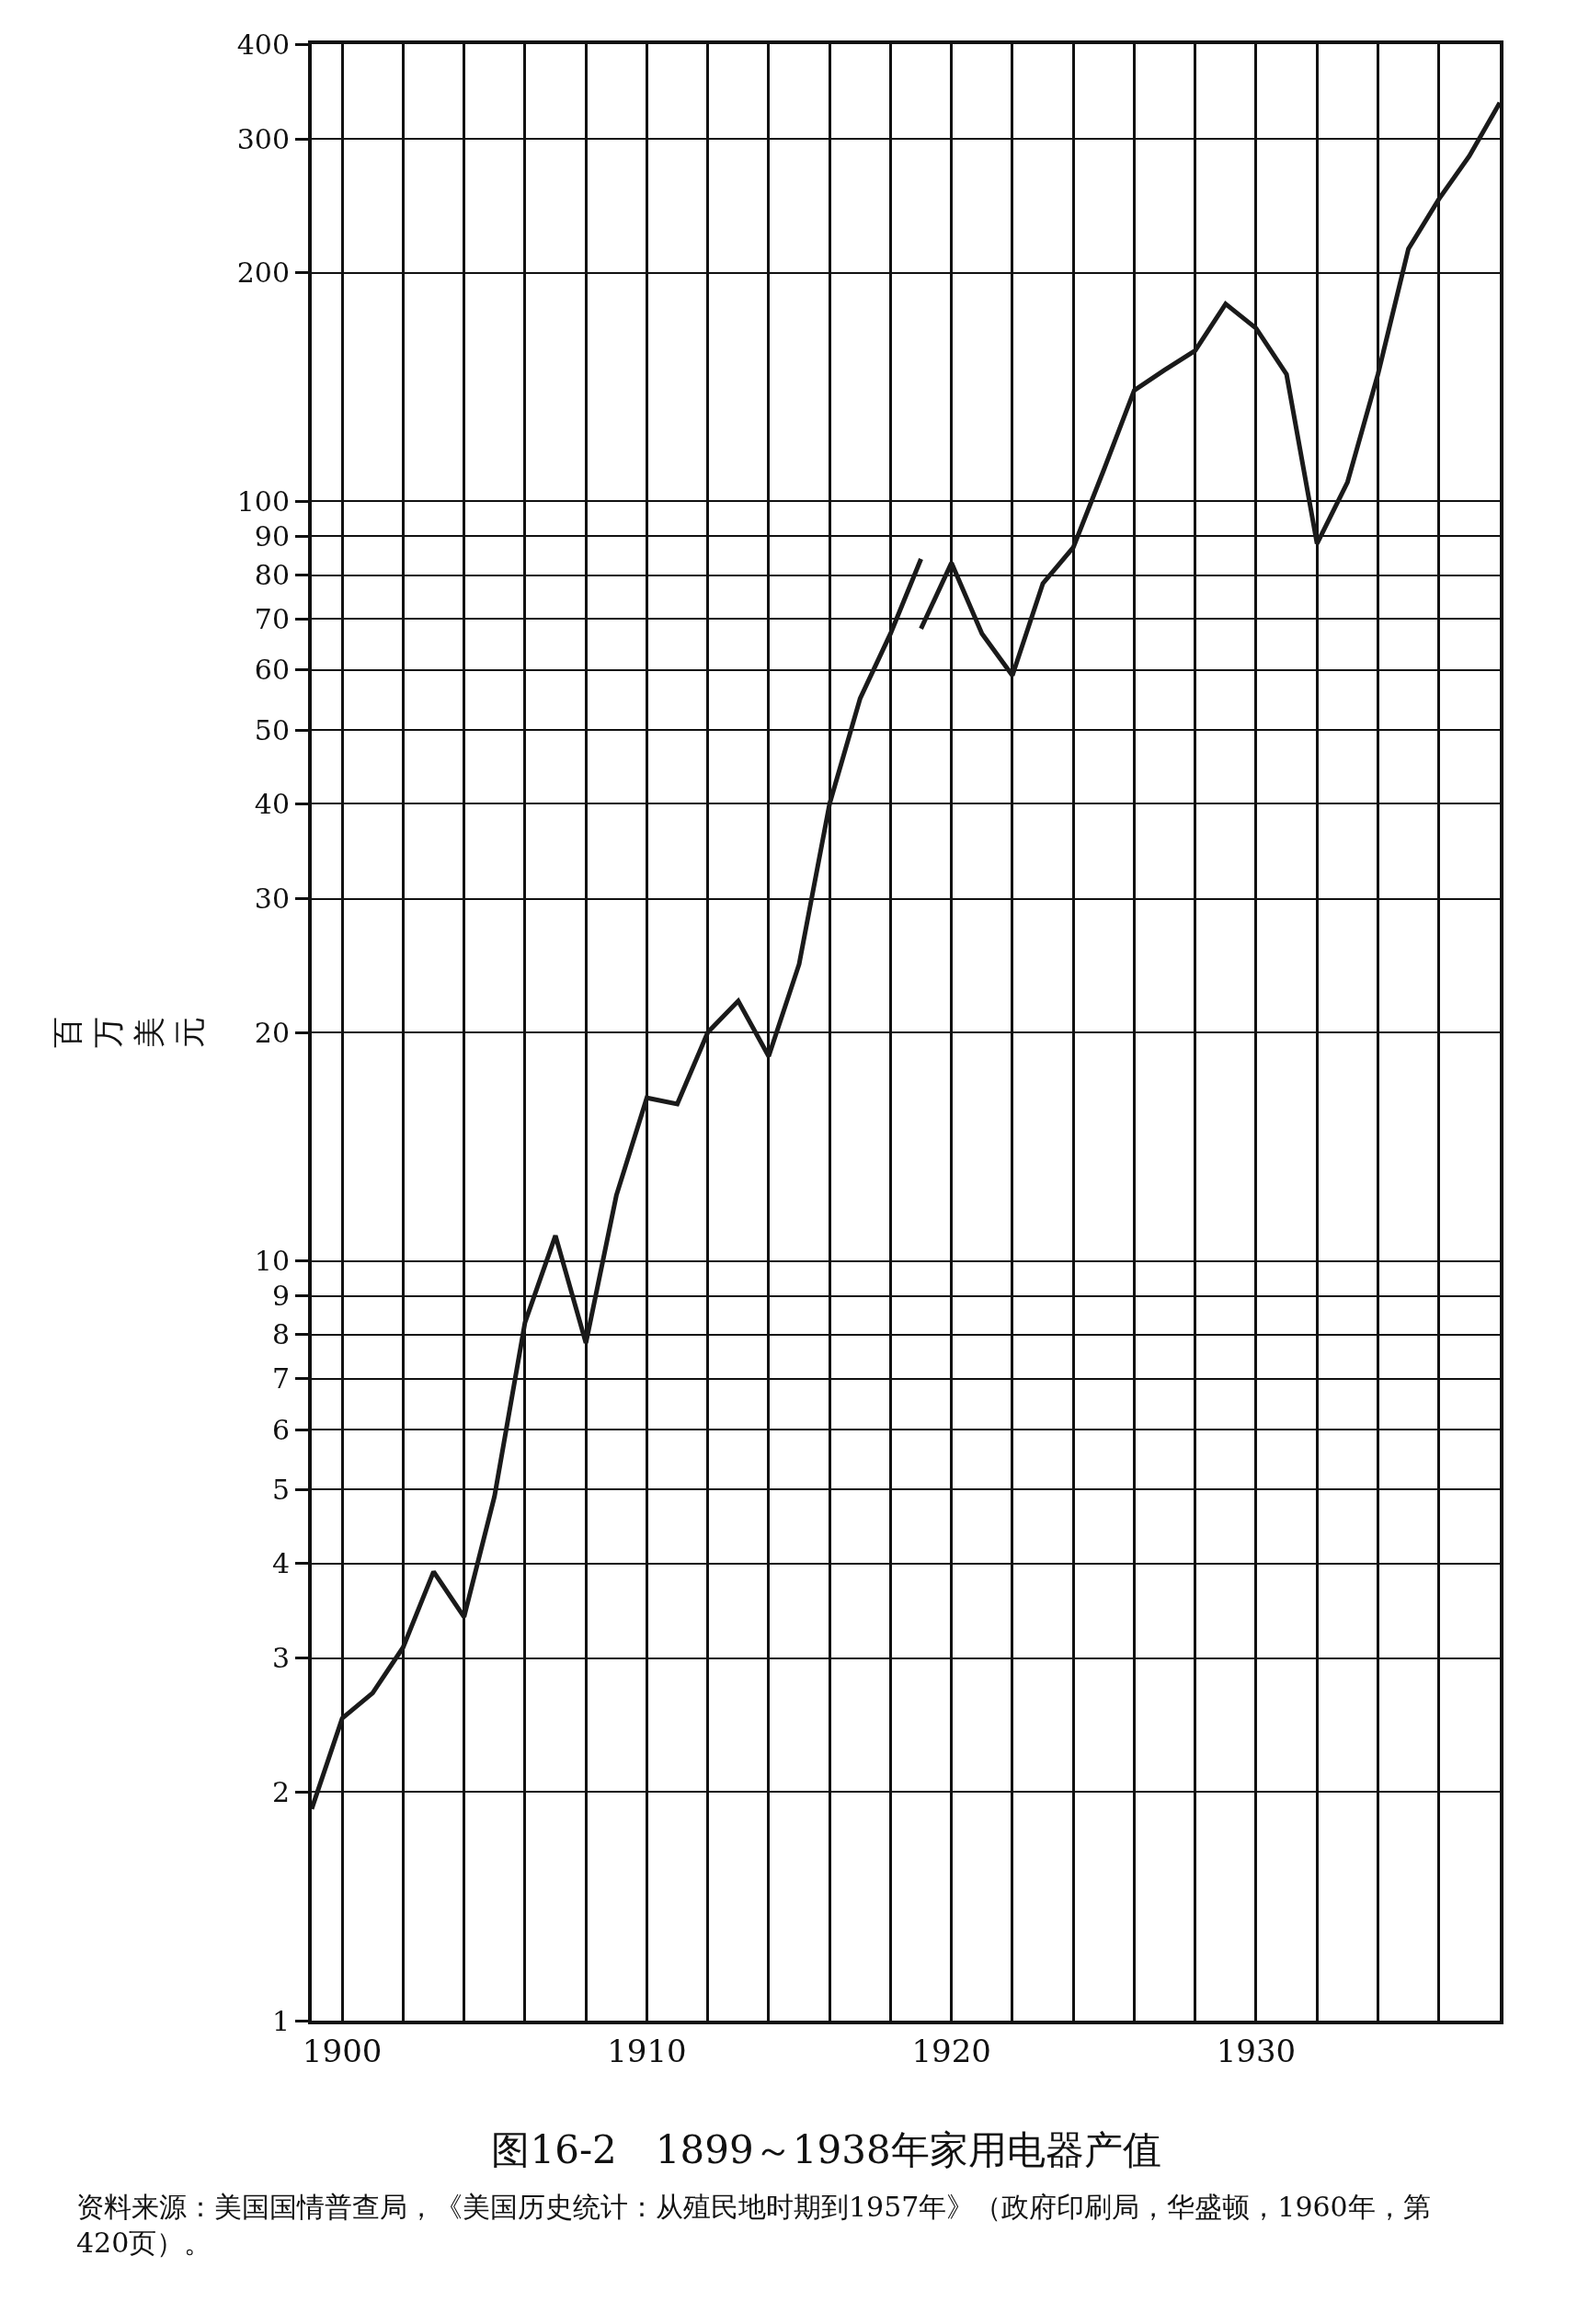  I want to click on y-tick-label: 5, so click(281, 1489).